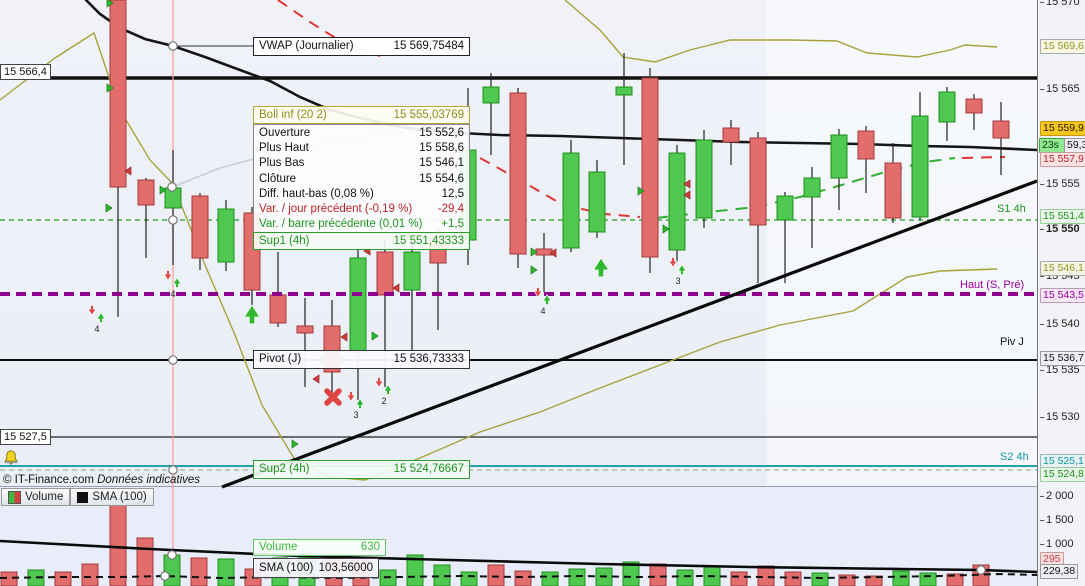 The height and width of the screenshot is (586, 1085). What do you see at coordinates (83, 497) in the screenshot?
I see `sma-legend-icon` at bounding box center [83, 497].